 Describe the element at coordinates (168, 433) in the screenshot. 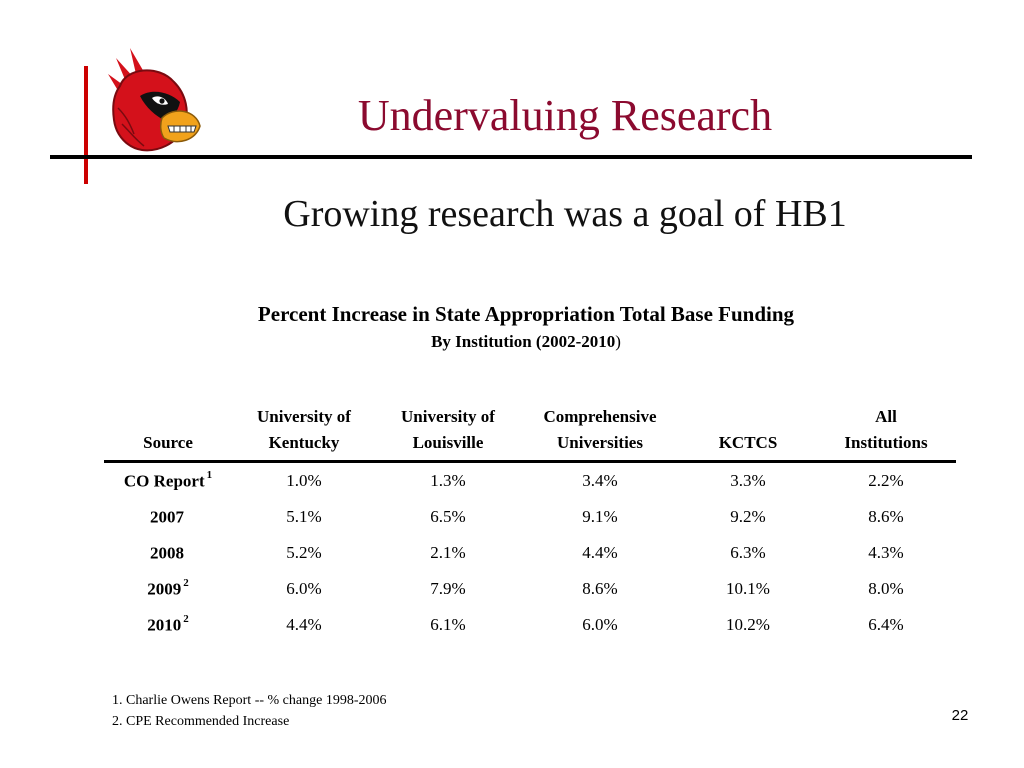

I see `header-source: Source` at that location.